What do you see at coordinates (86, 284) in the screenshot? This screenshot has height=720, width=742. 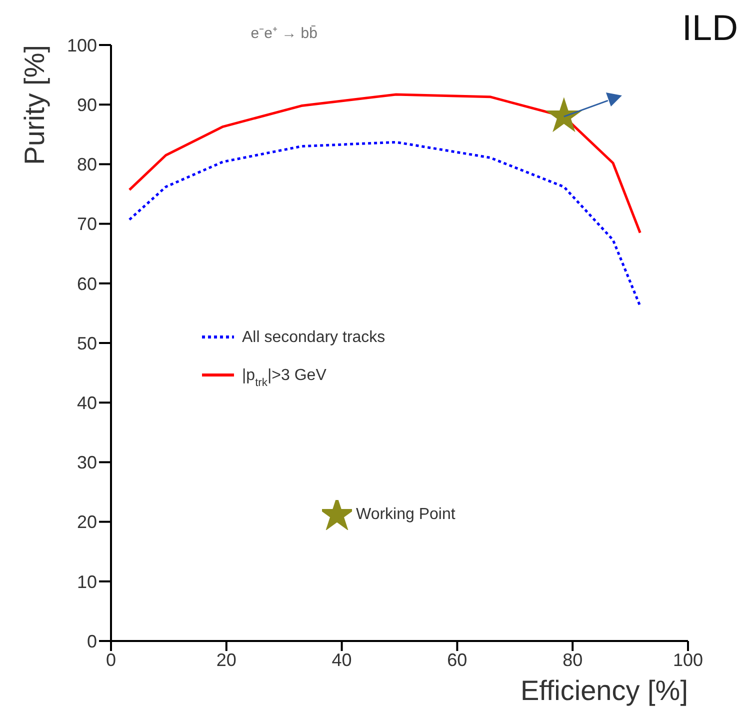 I see `y-tick-label: 60` at bounding box center [86, 284].